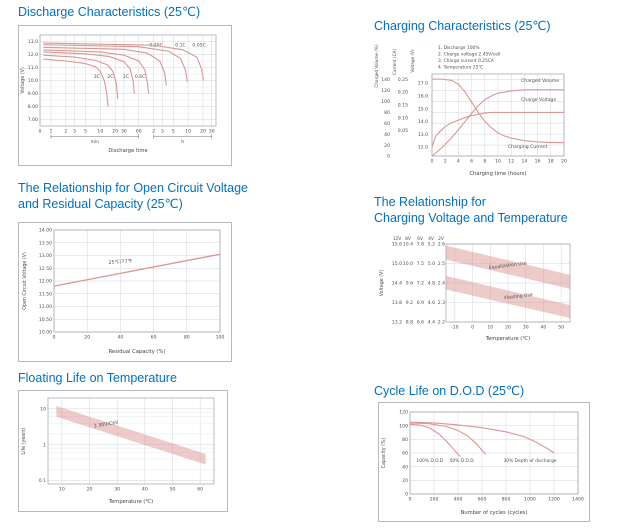 The width and height of the screenshot is (640, 529). I want to click on y-tick-label: 13.8, so click(397, 303).